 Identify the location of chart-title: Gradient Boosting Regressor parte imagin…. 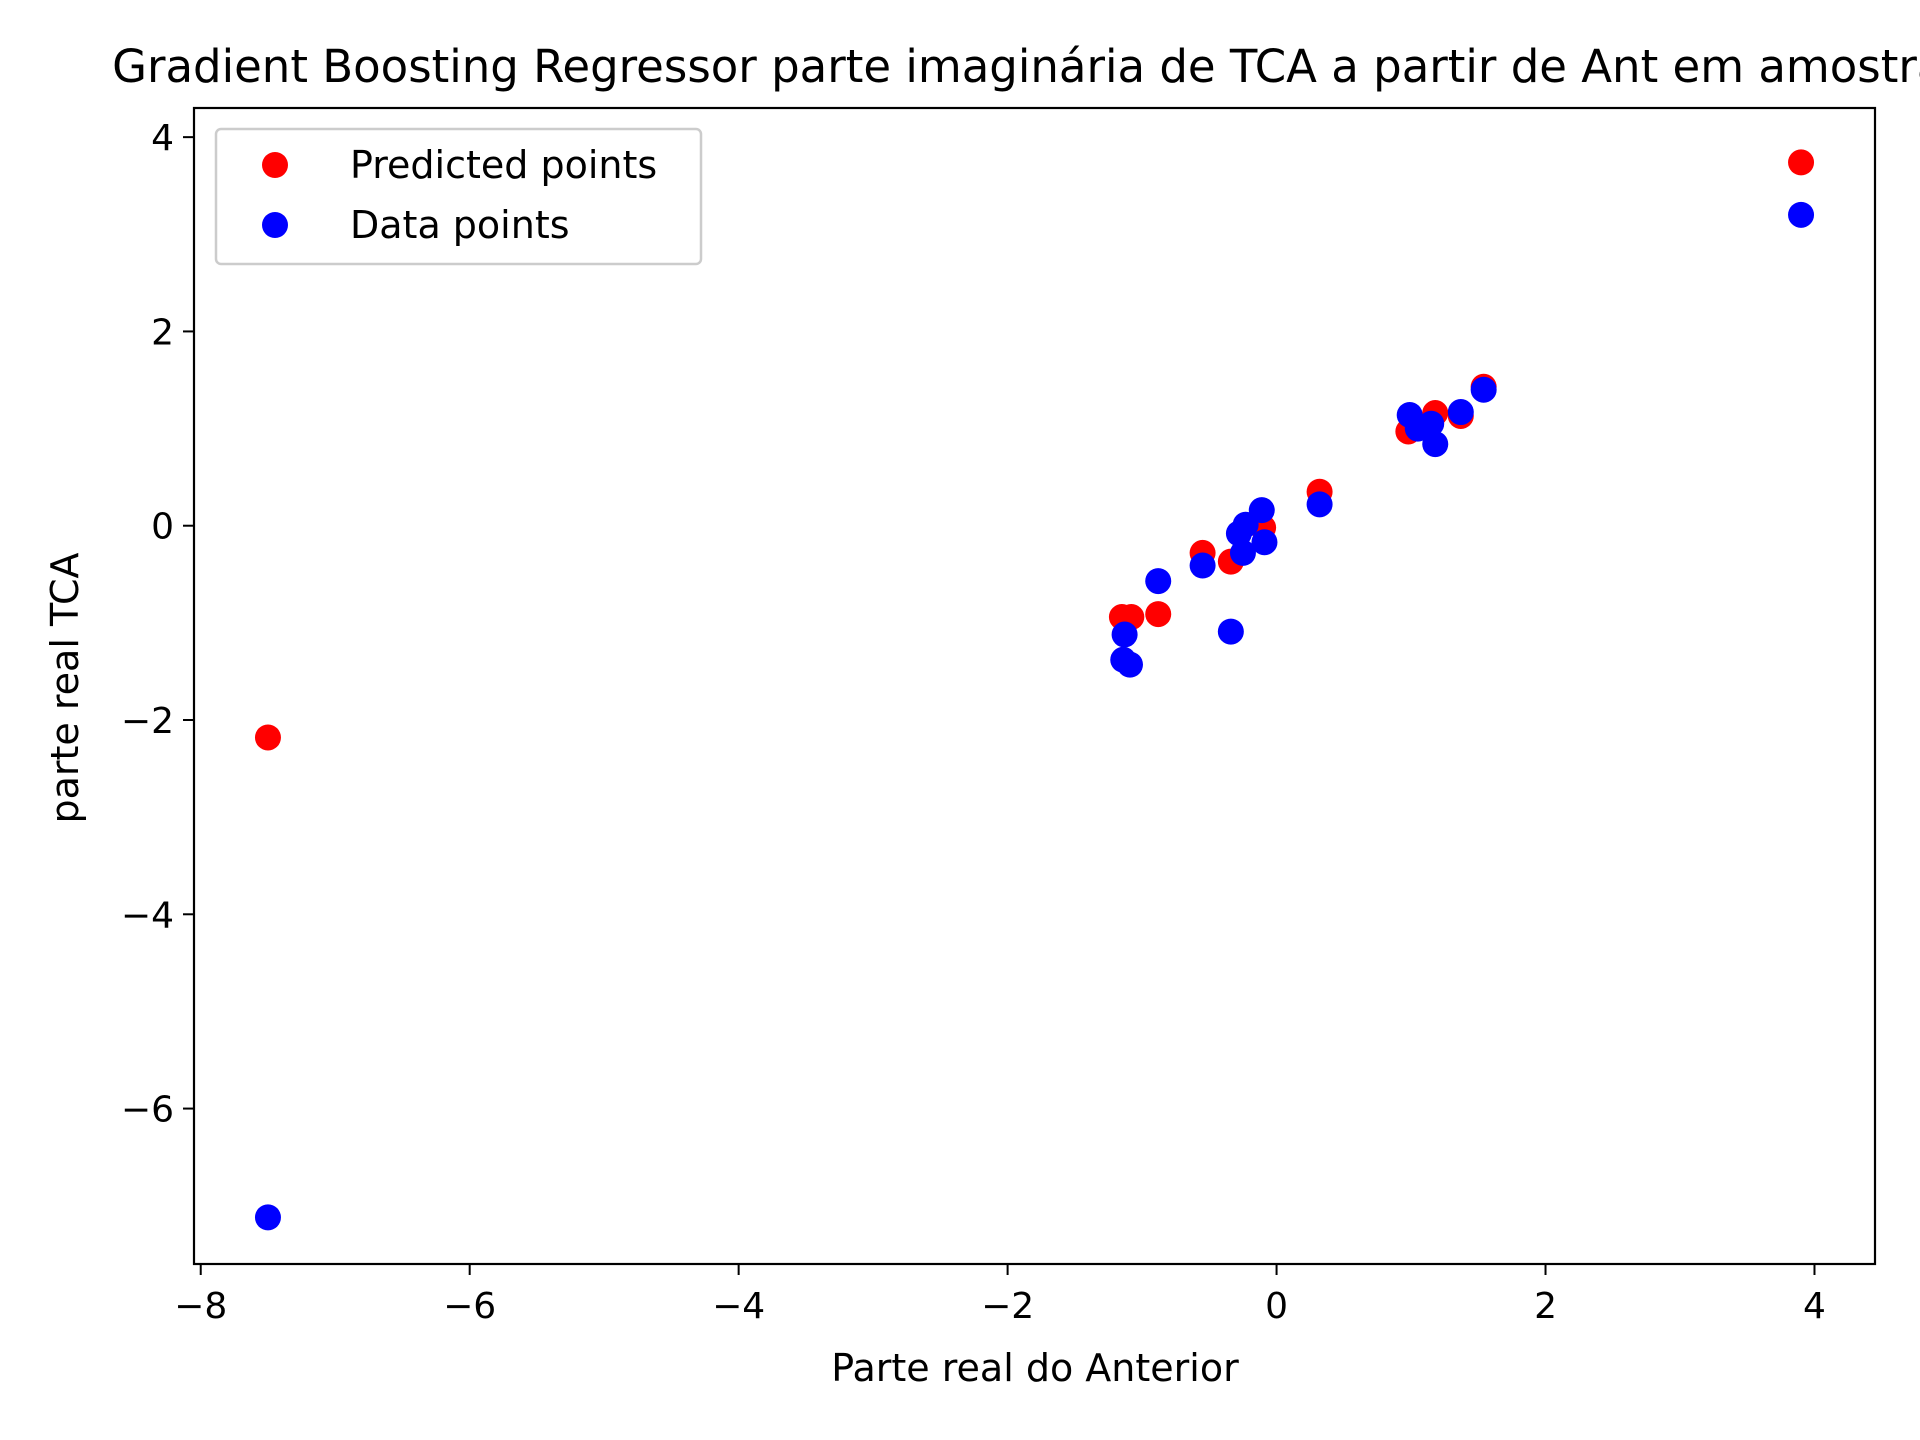
(1016, 66).